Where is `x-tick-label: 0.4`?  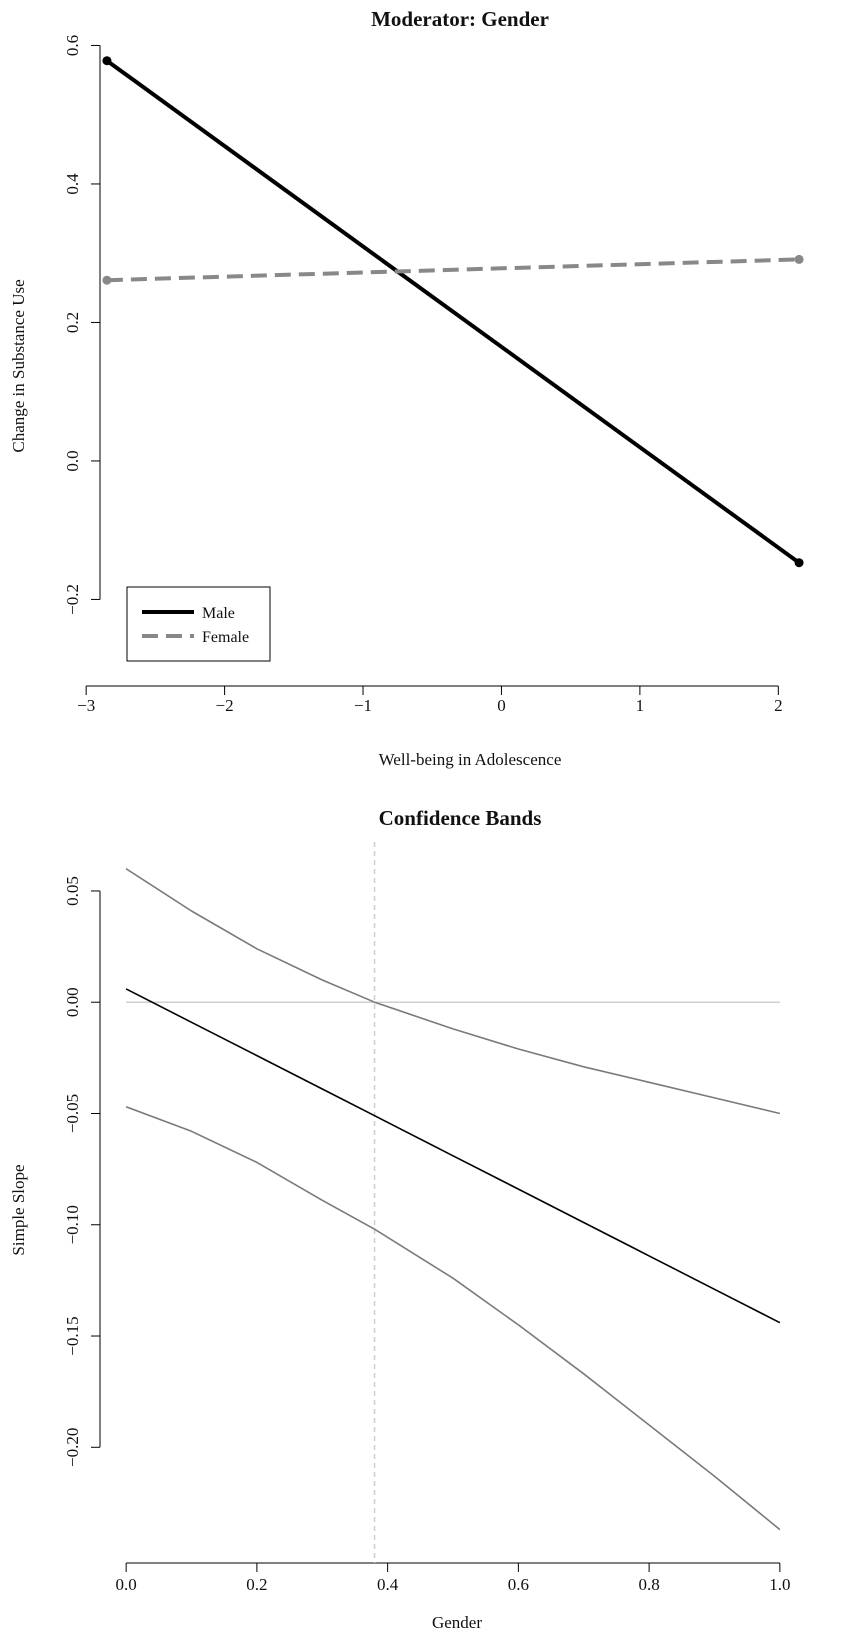
x-tick-label: 0.4 is located at coordinates (388, 1584).